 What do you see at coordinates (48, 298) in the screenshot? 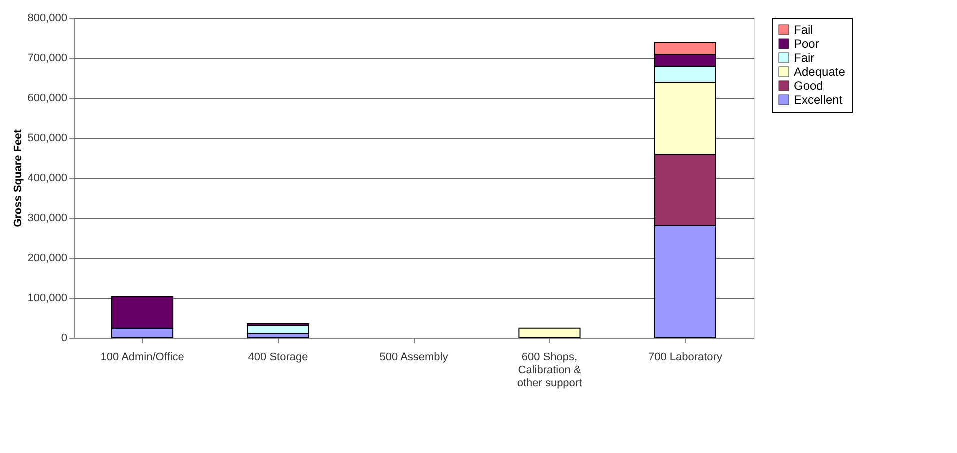
I see `y-tick-label: 100,000` at bounding box center [48, 298].